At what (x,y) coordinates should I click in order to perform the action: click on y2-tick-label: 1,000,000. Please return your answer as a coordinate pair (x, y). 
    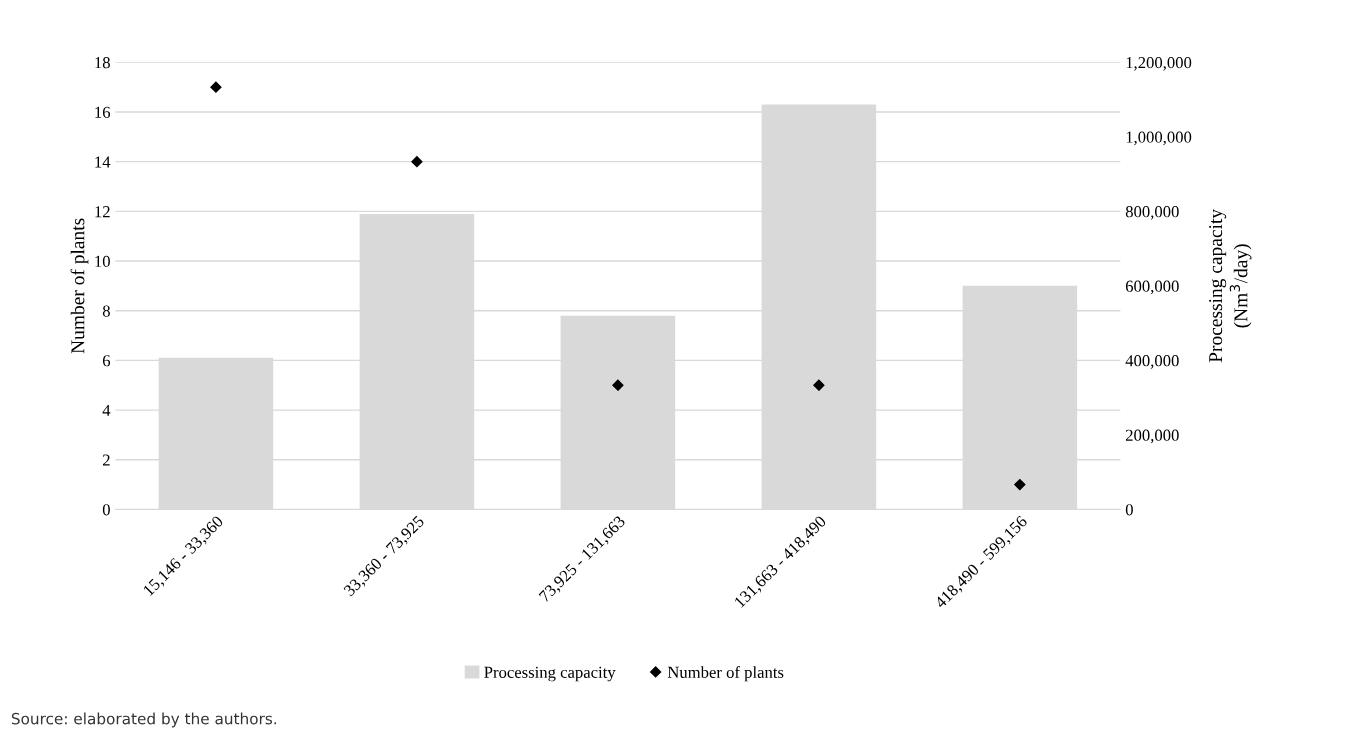
    Looking at the image, I should click on (1159, 138).